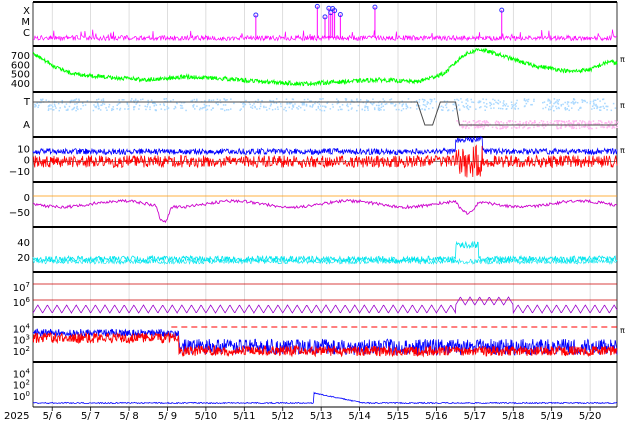  Describe the element at coordinates (20, 75) in the screenshot. I see `y-tick-label: 500` at that location.